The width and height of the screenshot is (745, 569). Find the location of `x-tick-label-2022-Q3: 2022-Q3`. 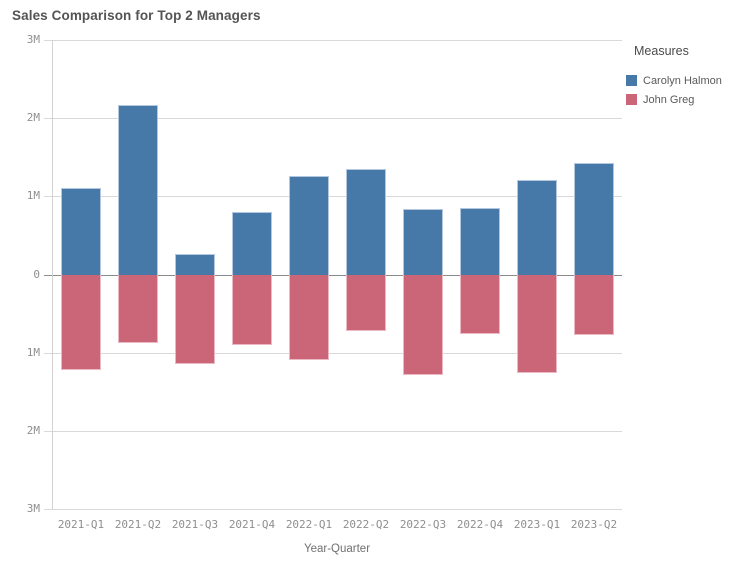

x-tick-label-2022-Q3: 2022-Q3 is located at coordinates (423, 524).